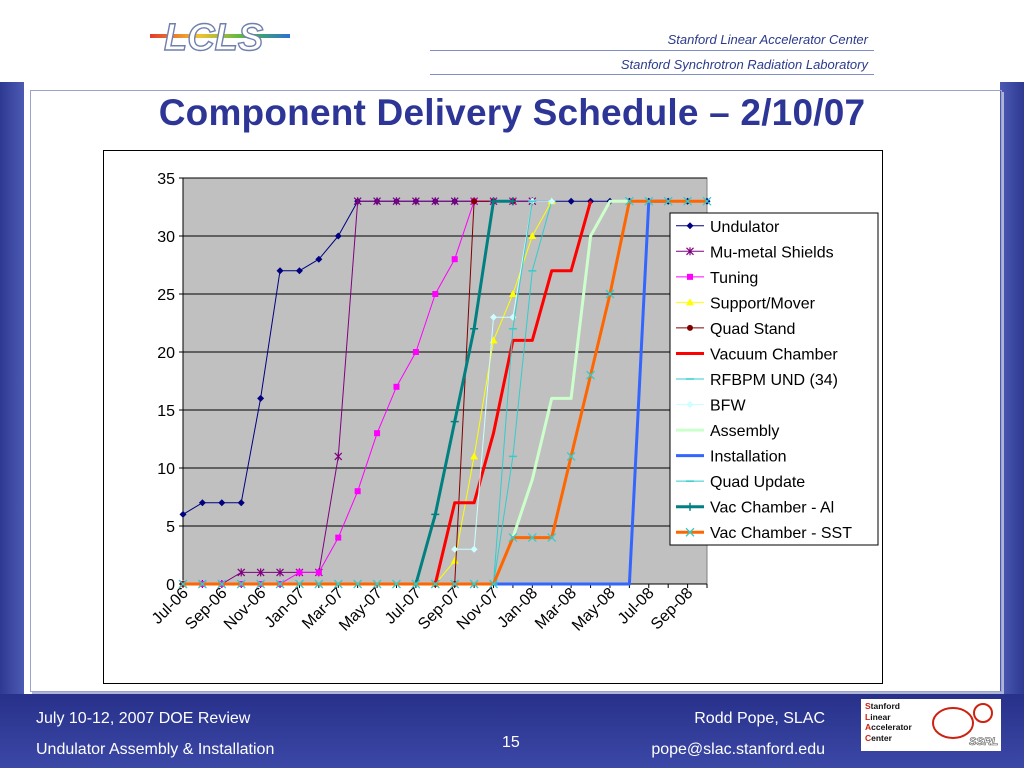  Describe the element at coordinates (478, 609) in the screenshot. I see `x-tick-label: Nov-07` at that location.